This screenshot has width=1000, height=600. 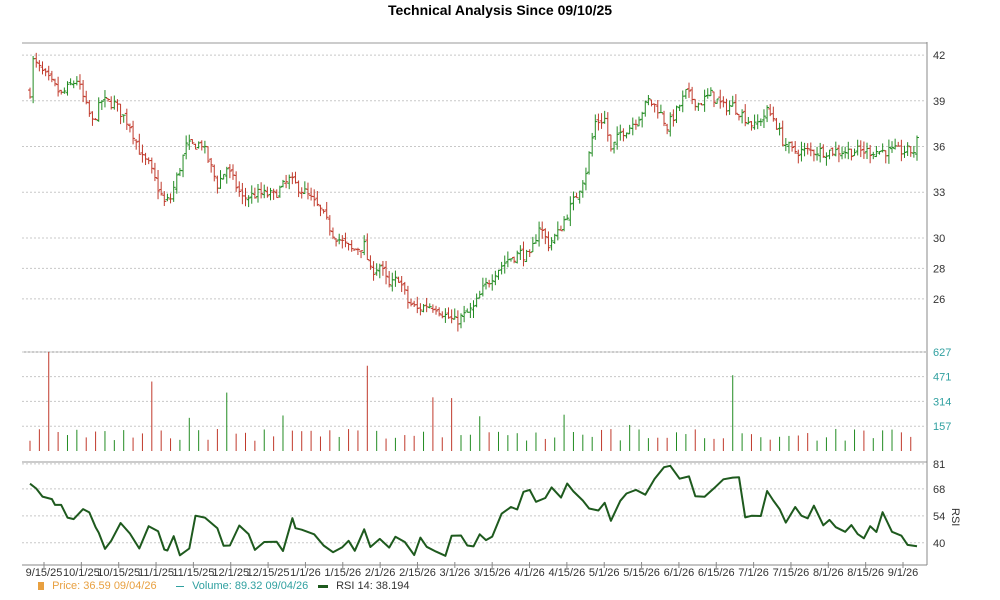 What do you see at coordinates (567, 573) in the screenshot?
I see `x-tick-label: 4/15/26` at bounding box center [567, 573].